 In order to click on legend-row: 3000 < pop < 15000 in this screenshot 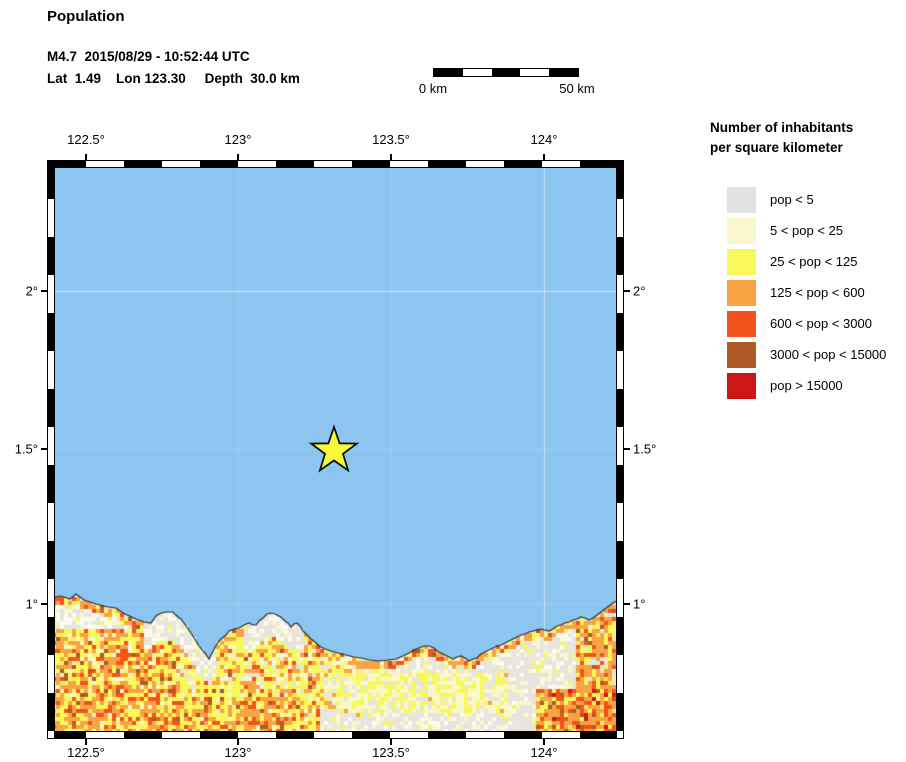, I will do `click(816, 354)`.